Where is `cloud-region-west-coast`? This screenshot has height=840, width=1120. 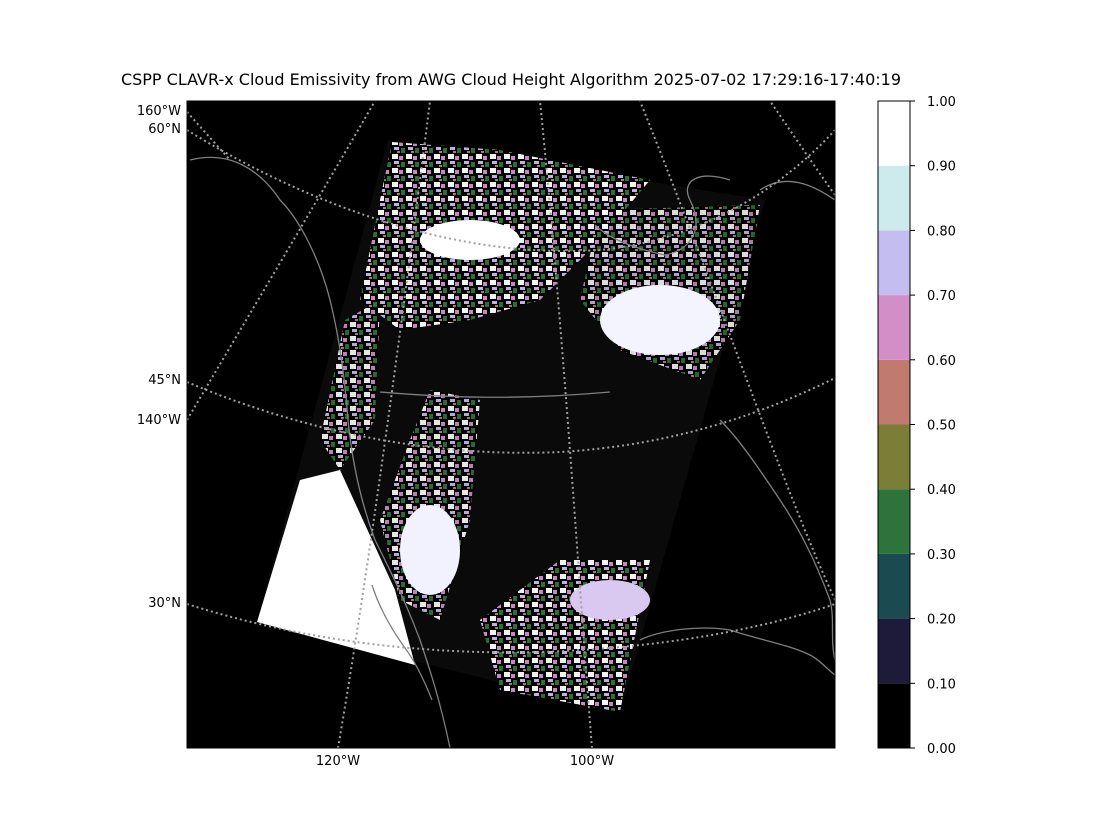 cloud-region-west-coast is located at coordinates (350, 385).